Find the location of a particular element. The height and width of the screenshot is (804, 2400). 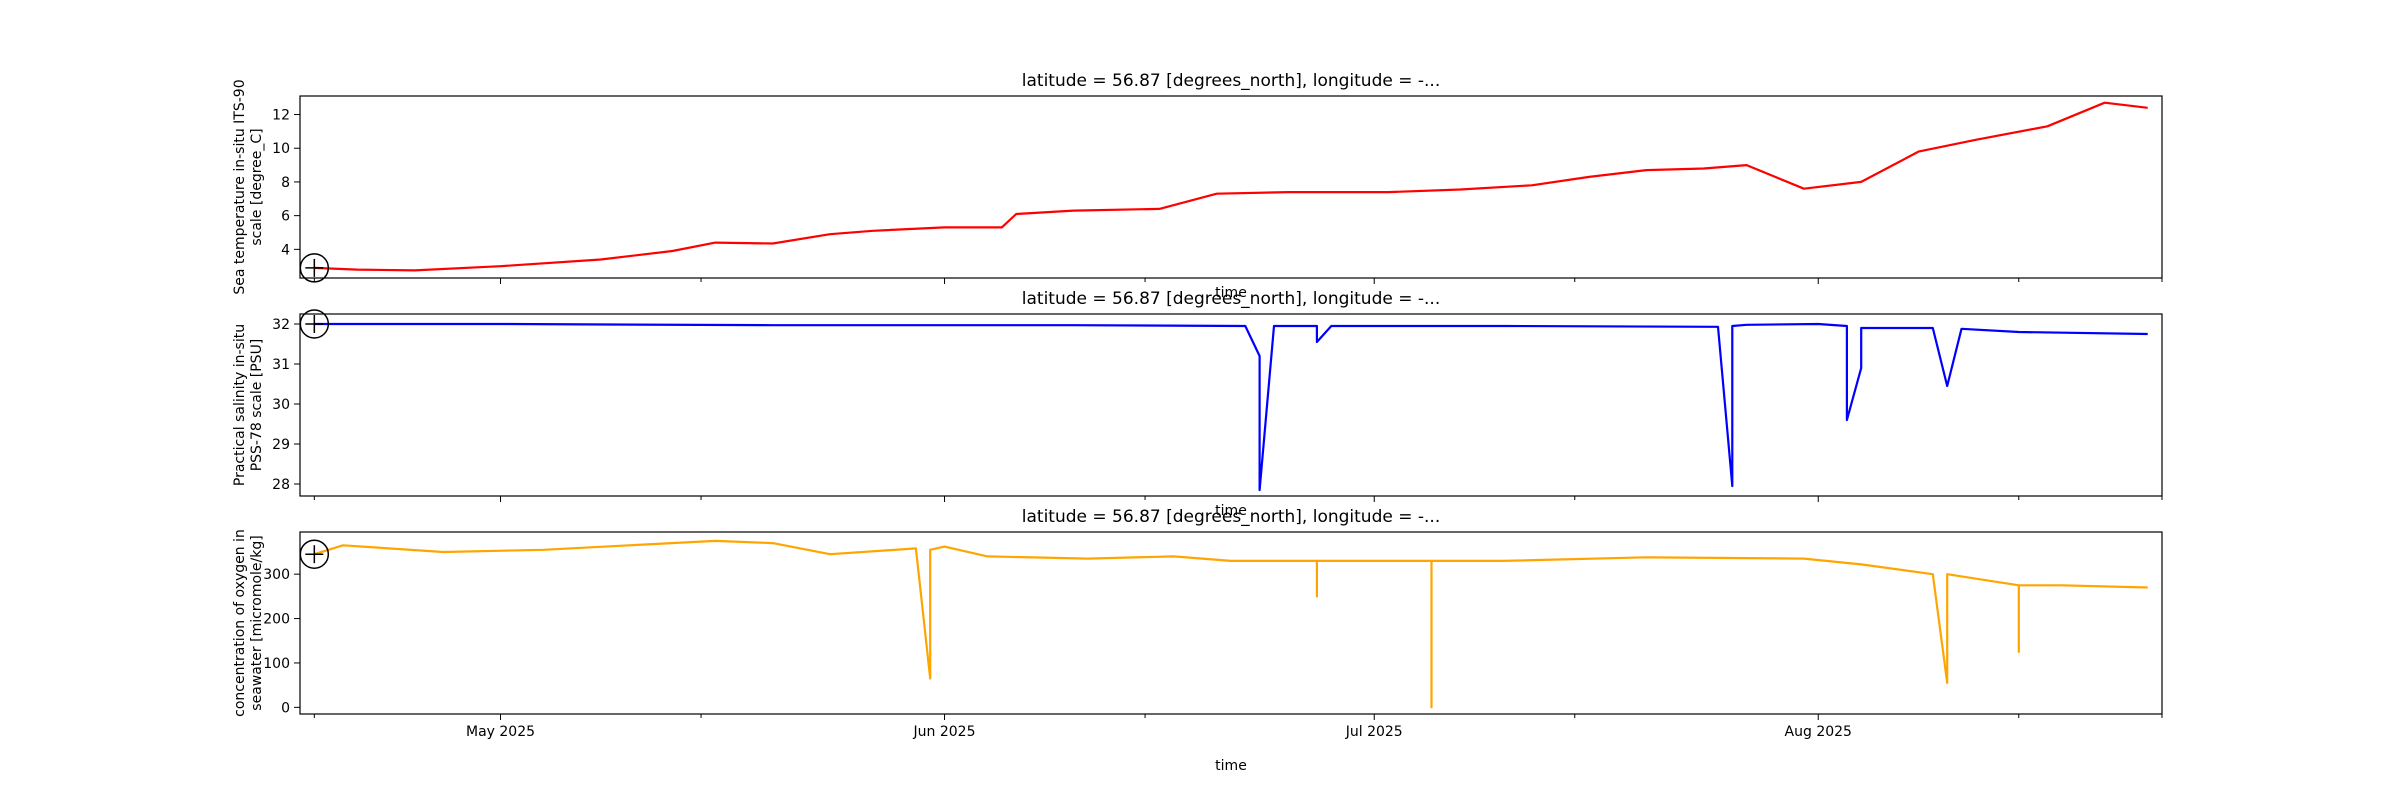

x-tick-label: May 2025 is located at coordinates (500, 732).